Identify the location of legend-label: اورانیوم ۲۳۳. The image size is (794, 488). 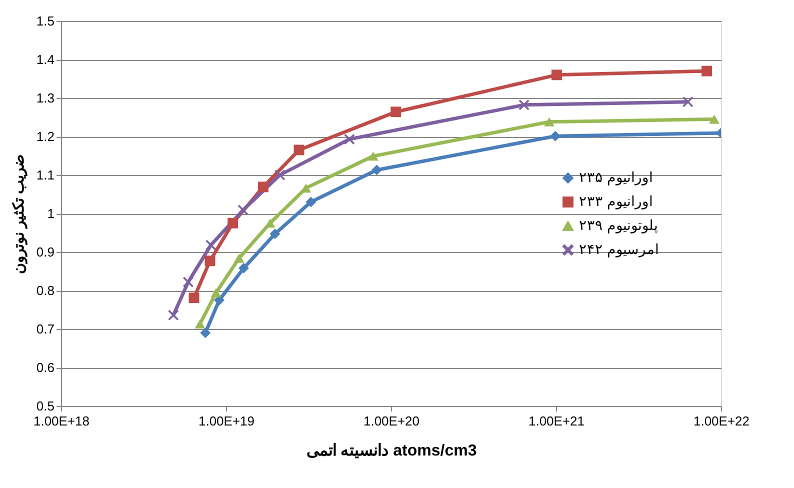
(616, 201).